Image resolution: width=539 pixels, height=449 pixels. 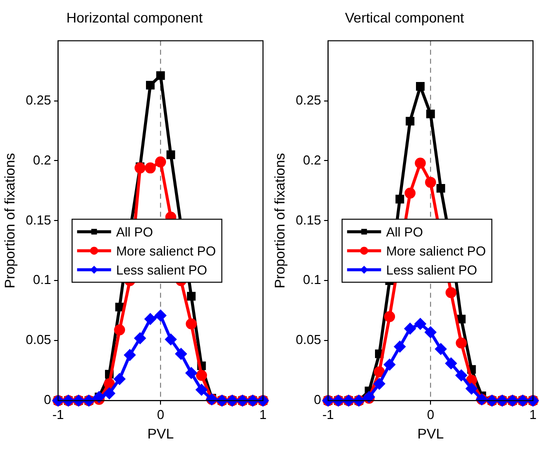 What do you see at coordinates (134, 17) in the screenshot?
I see `chart-title: Horizontal component` at bounding box center [134, 17].